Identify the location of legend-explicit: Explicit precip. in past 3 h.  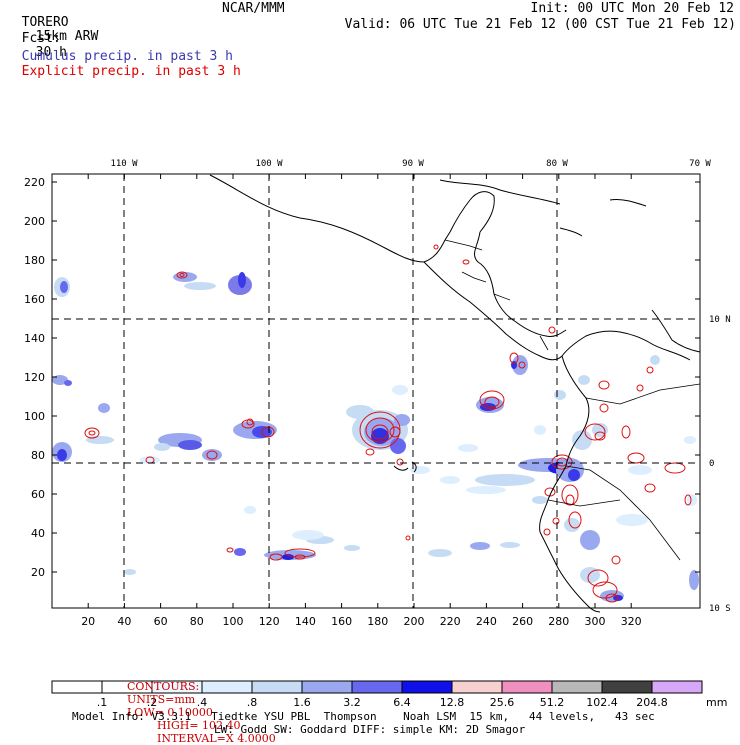
(123, 65).